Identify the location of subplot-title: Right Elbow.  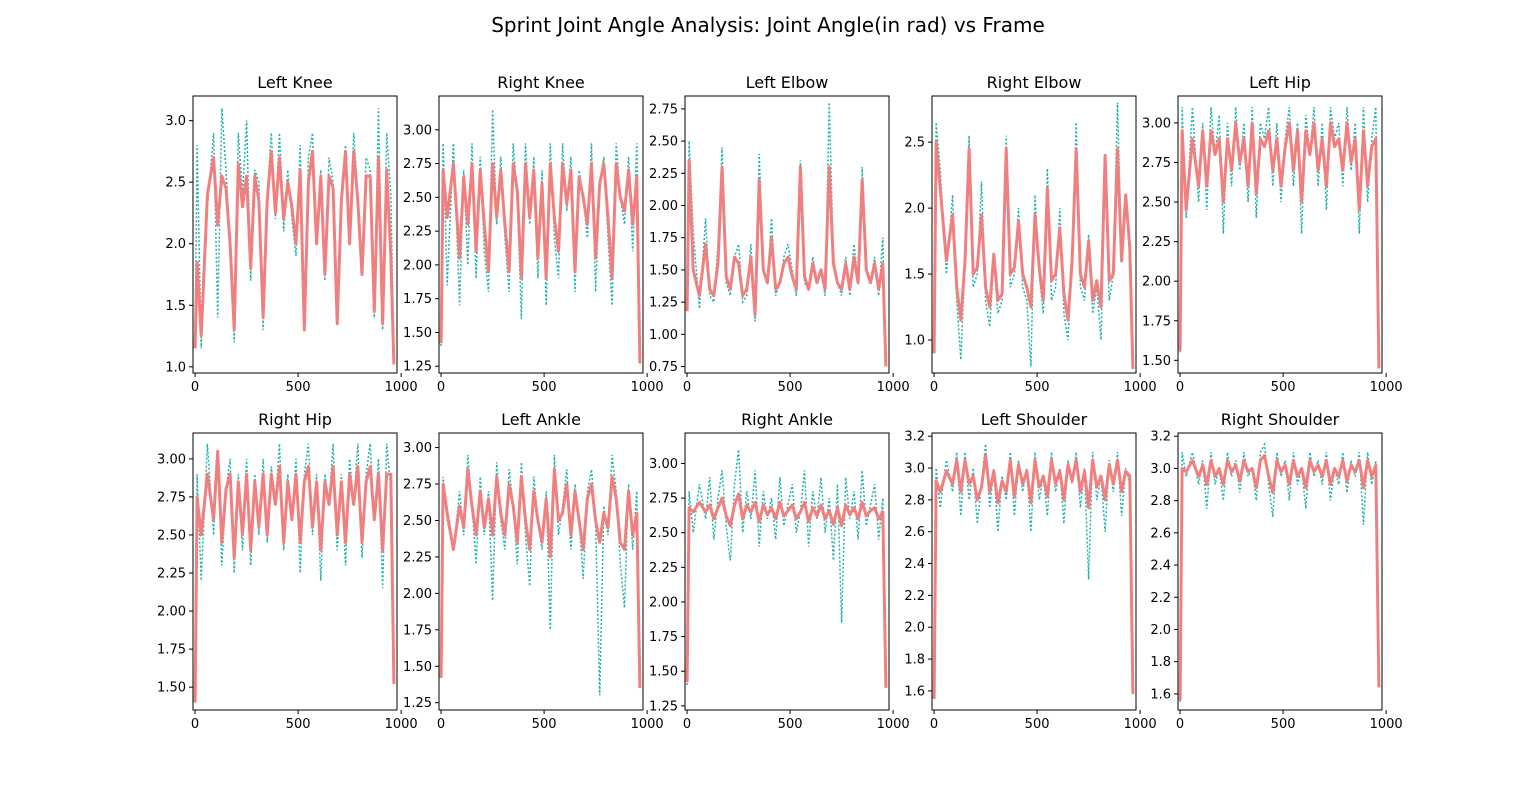
(1034, 82).